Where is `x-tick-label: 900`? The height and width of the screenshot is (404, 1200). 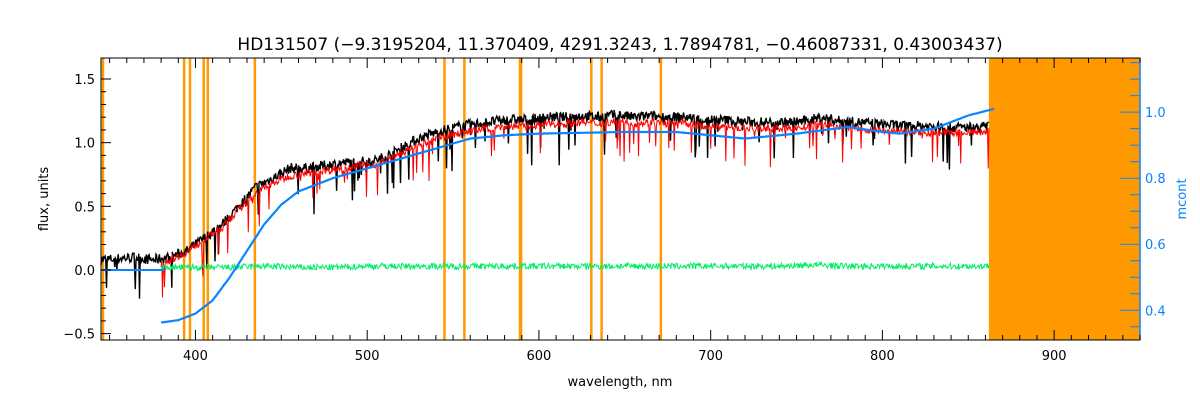 x-tick-label: 900 is located at coordinates (1054, 356).